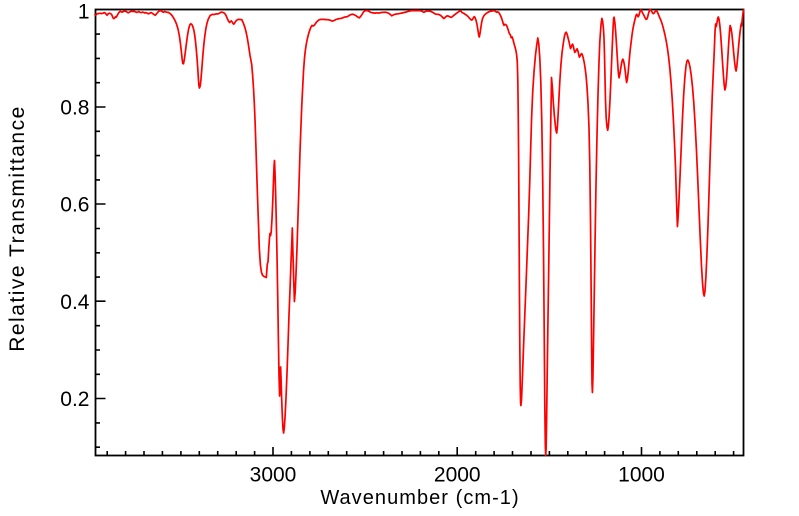 This screenshot has height=516, width=799. I want to click on svg-text: Relative Transmittance, so click(17, 228).